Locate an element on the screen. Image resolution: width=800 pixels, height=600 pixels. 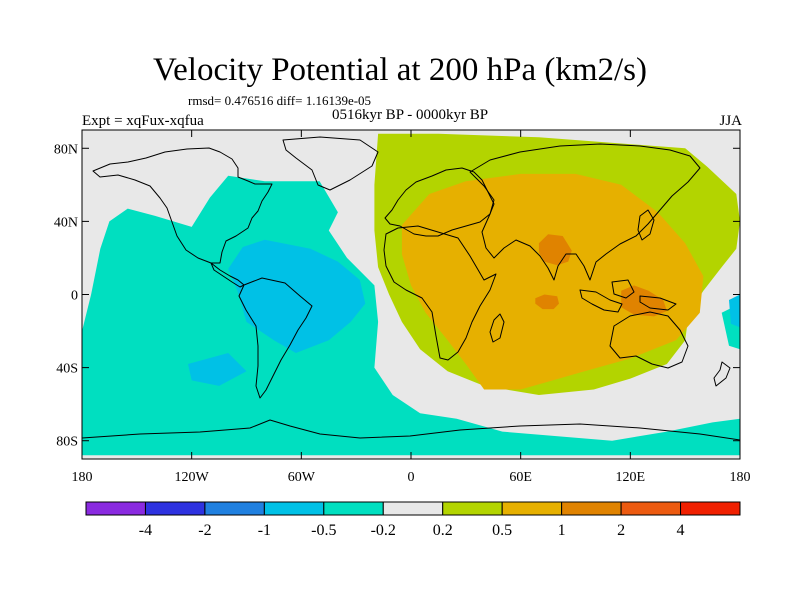
coastline-europe is located at coordinates (439, 202).